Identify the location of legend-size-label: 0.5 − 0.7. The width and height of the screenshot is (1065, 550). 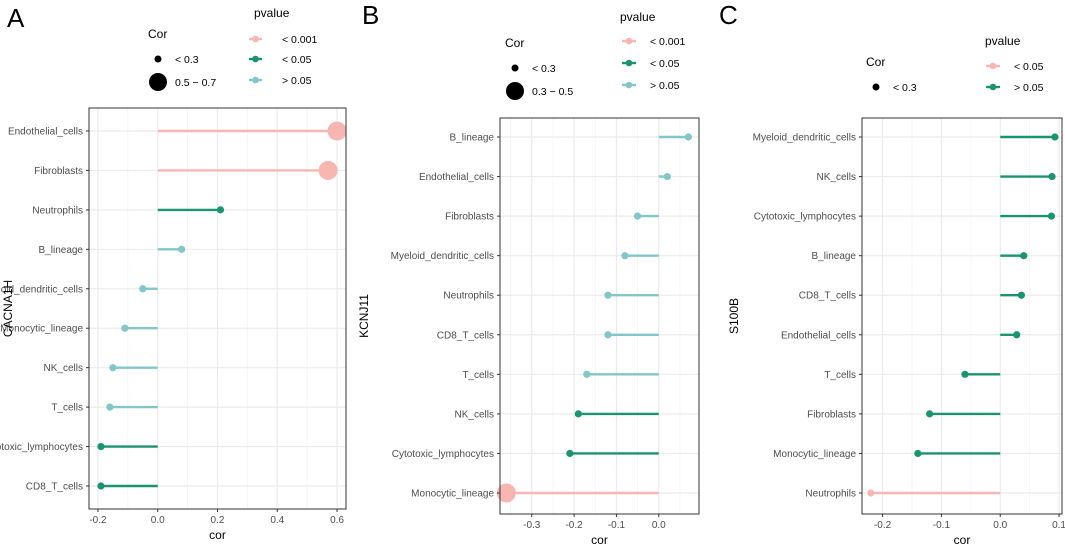
(195, 83).